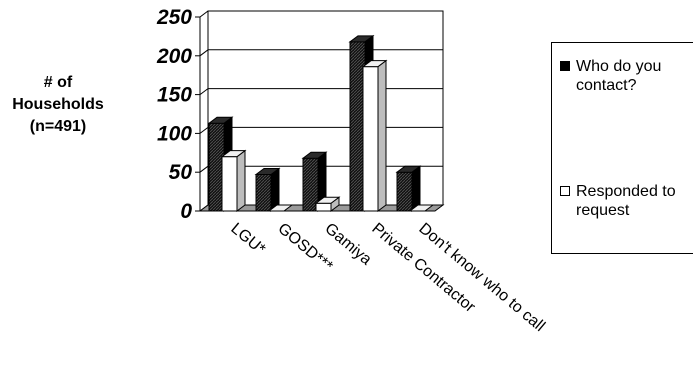 This screenshot has width=693, height=389. I want to click on y-tick-label: 200, so click(174, 56).